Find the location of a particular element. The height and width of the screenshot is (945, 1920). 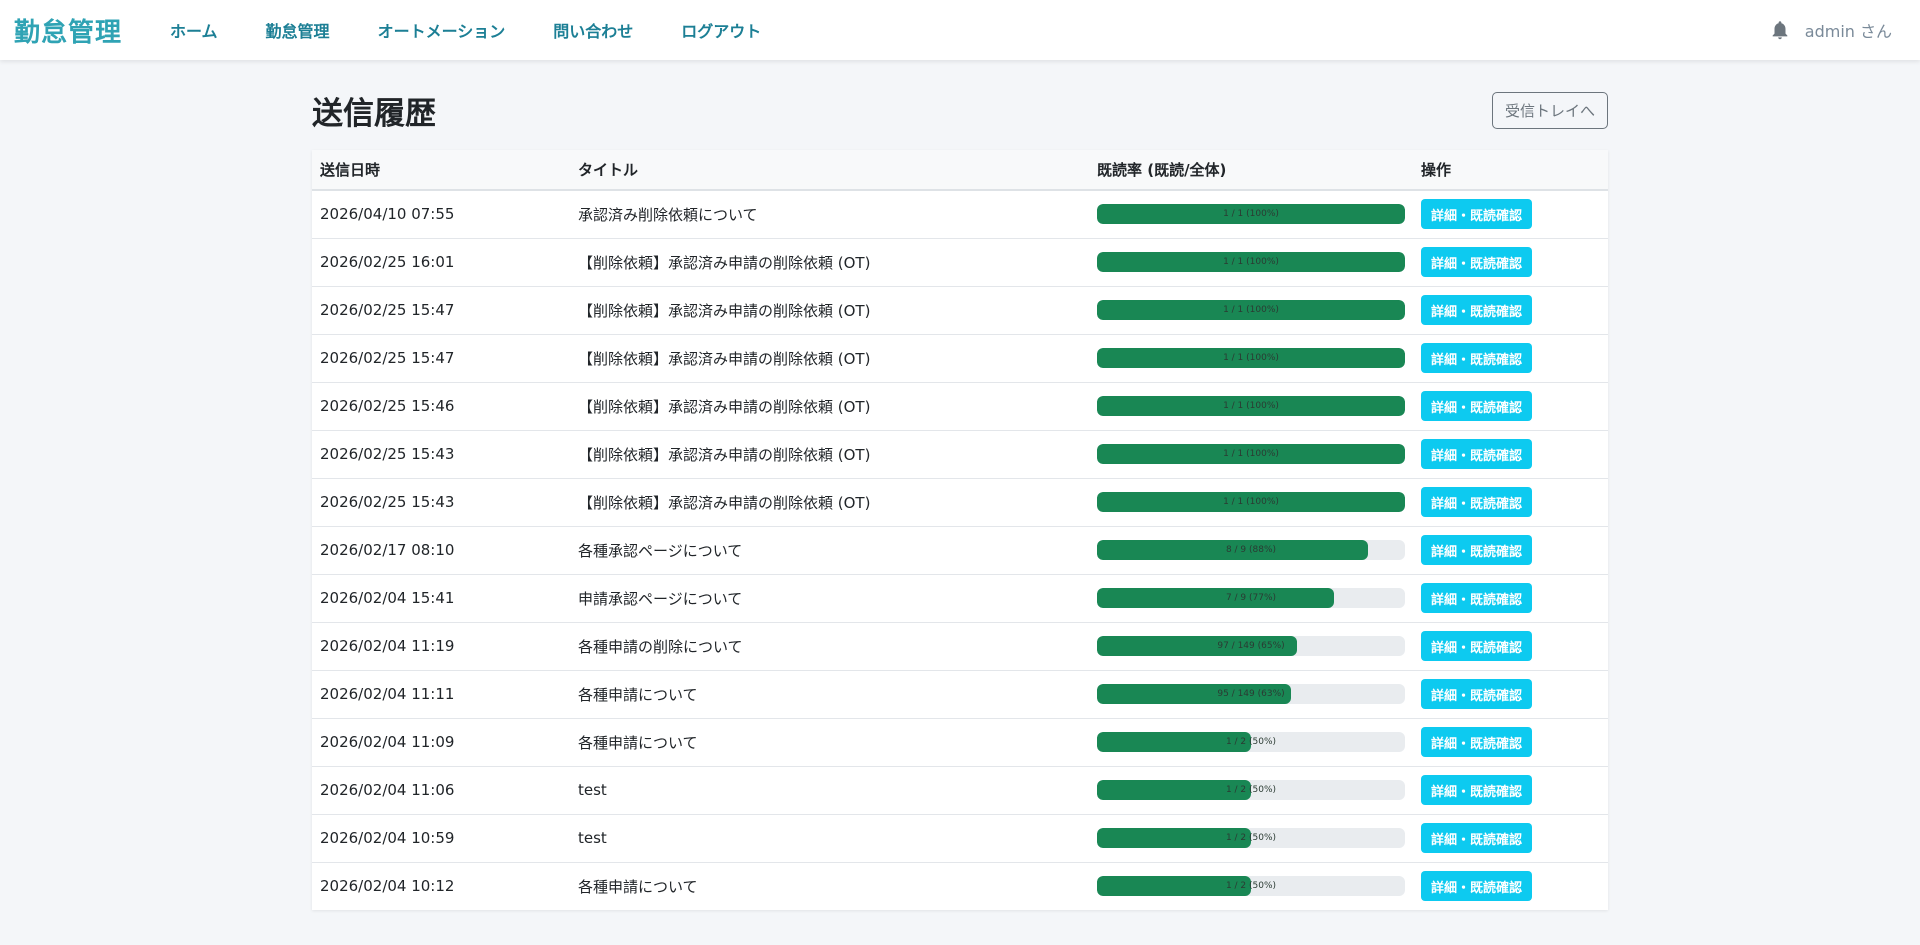

nav-link-home: ホーム is located at coordinates (194, 31).